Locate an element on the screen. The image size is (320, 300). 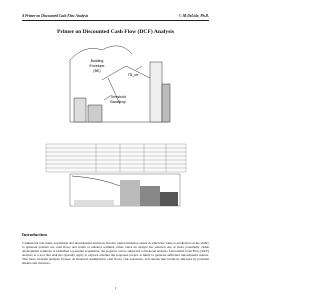
diagram-label: Backdrop is located at coordinates (117, 102).